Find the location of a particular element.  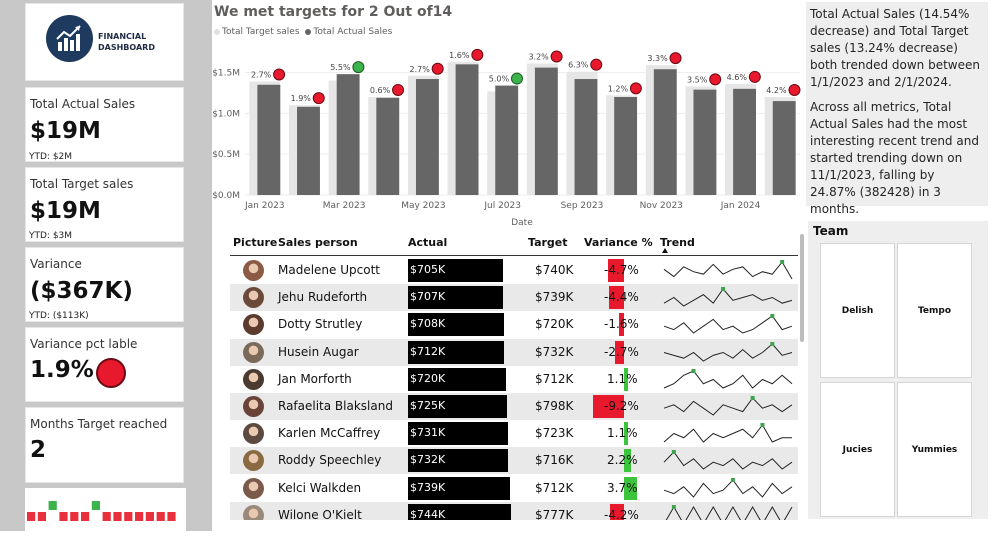

target-value: $798K is located at coordinates (554, 406).